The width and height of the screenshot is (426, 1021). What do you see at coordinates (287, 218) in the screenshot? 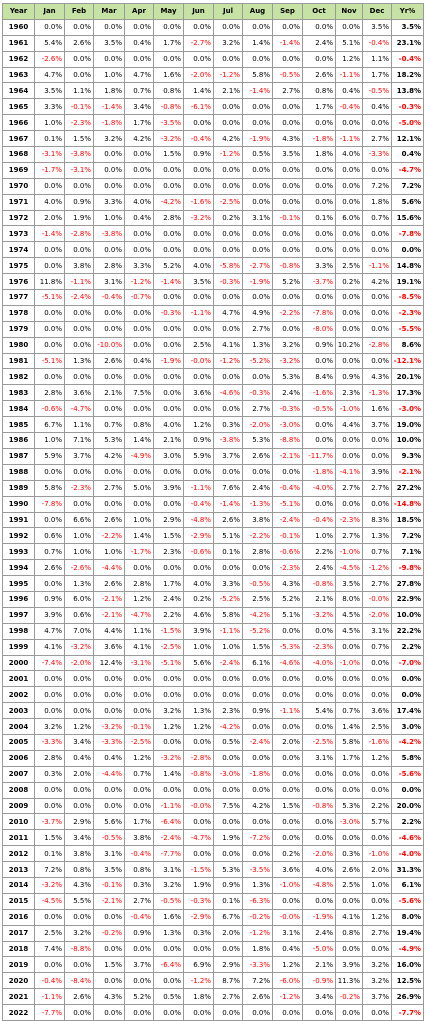
I see `monthly-return-cell: -0.1%` at bounding box center [287, 218].